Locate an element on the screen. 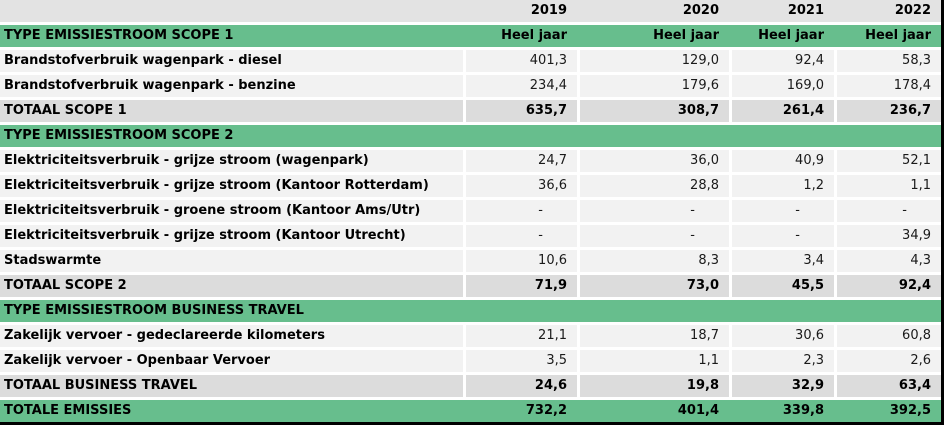 This screenshot has width=944, height=425. value-cell: 18,7 is located at coordinates (653, 336).